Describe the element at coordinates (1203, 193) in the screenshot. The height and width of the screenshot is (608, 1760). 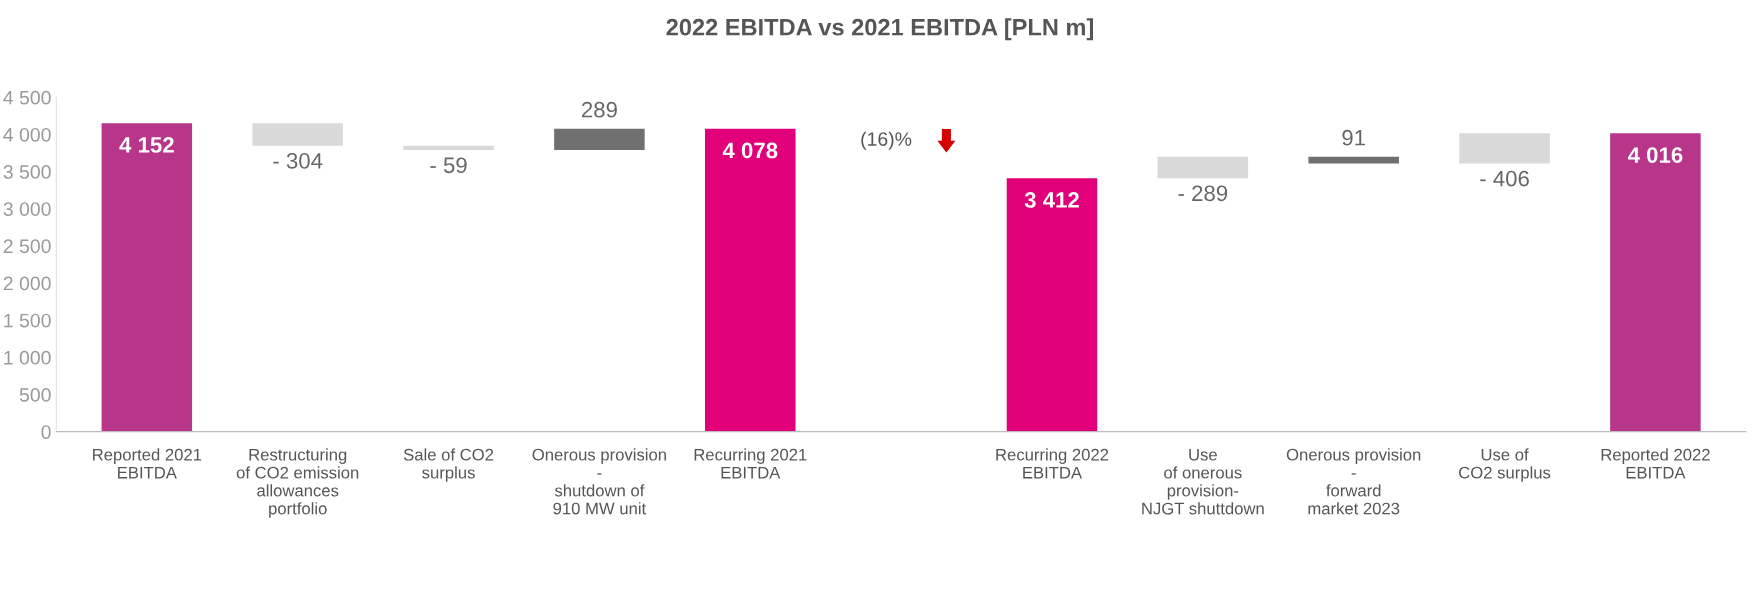
I see `data-label: - 289` at that location.